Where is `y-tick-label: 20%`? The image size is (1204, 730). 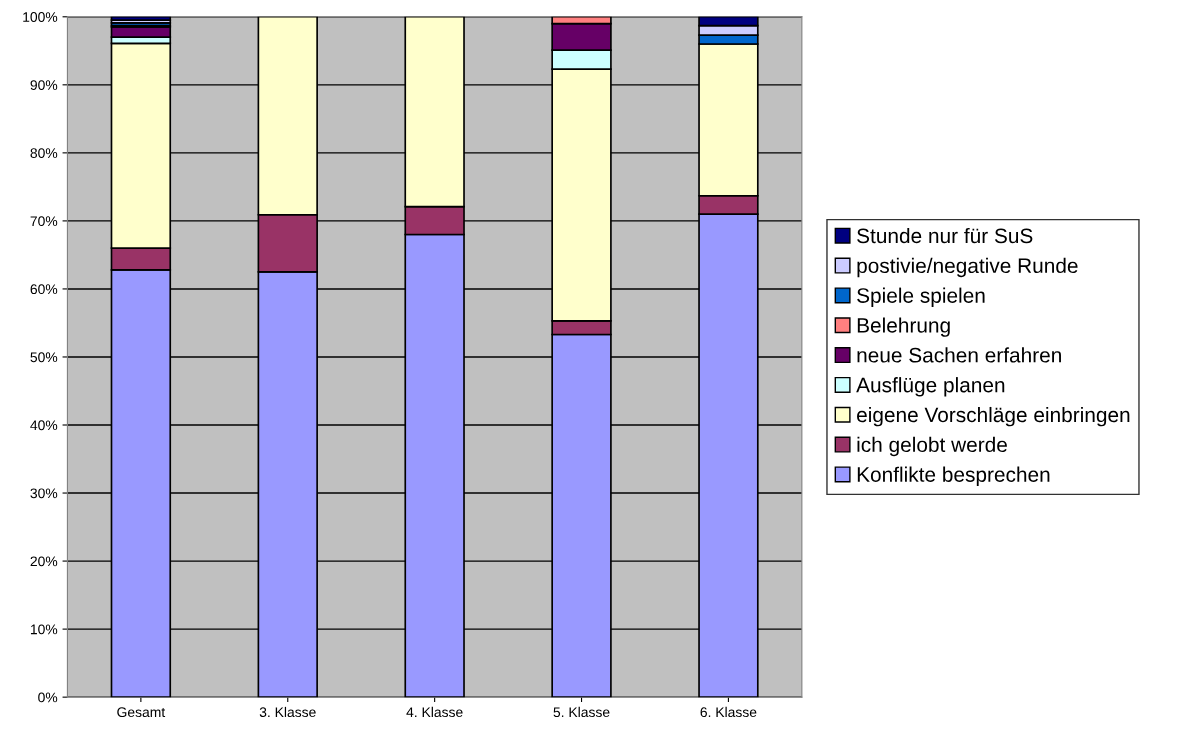
y-tick-label: 20% is located at coordinates (44, 561).